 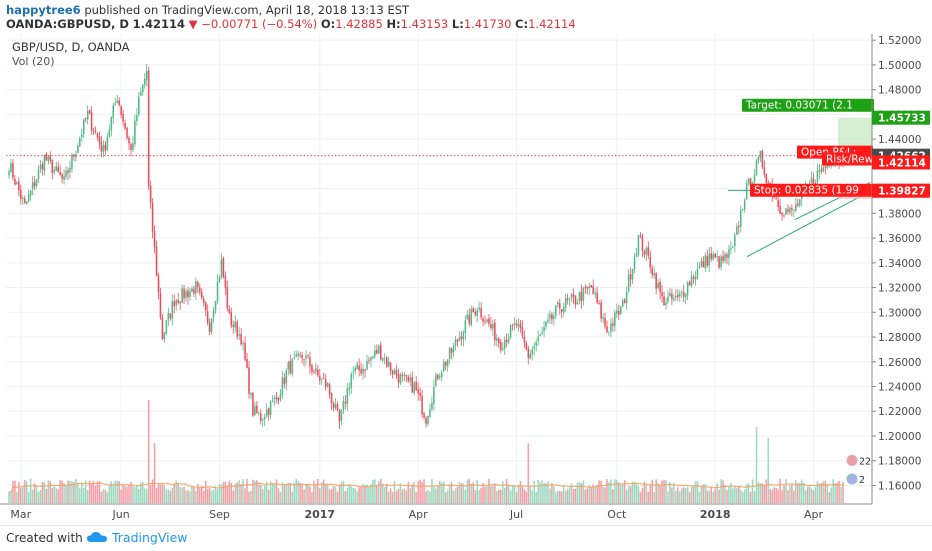 What do you see at coordinates (715, 514) in the screenshot?
I see `x-tick-label: 2018` at bounding box center [715, 514].